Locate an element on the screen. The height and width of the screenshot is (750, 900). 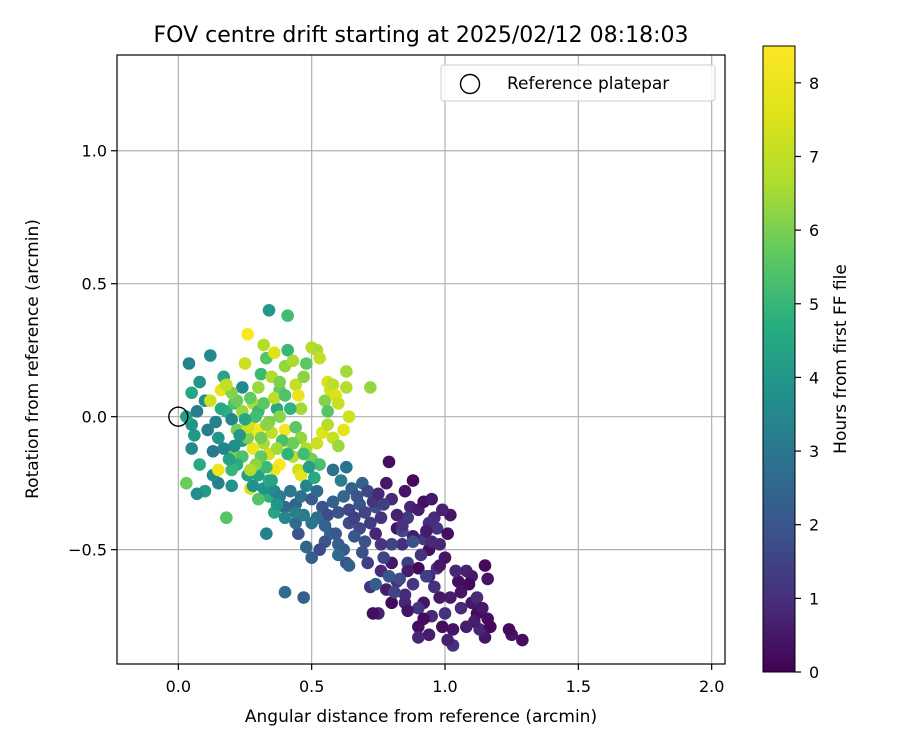
reference-platepar-marker is located at coordinates (178, 416).